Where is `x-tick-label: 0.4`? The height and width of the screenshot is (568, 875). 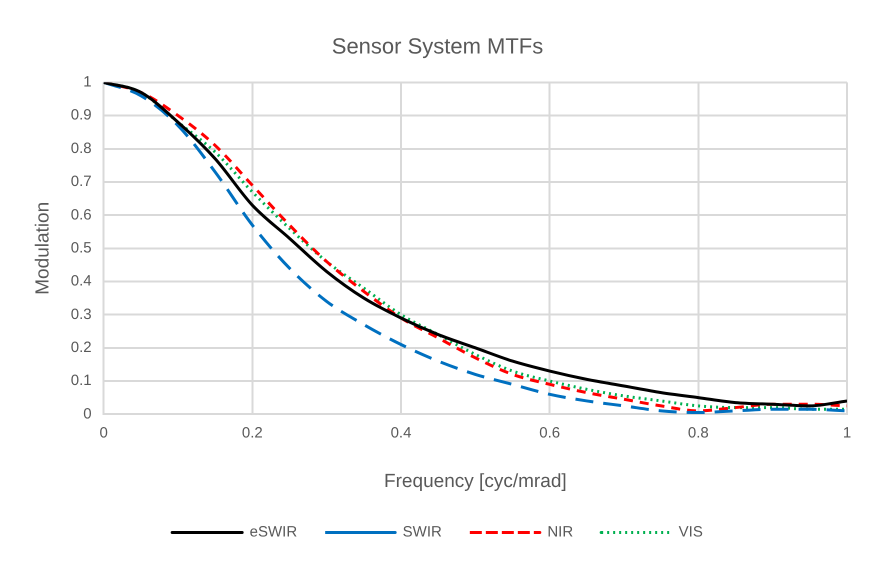 x-tick-label: 0.4 is located at coordinates (401, 433).